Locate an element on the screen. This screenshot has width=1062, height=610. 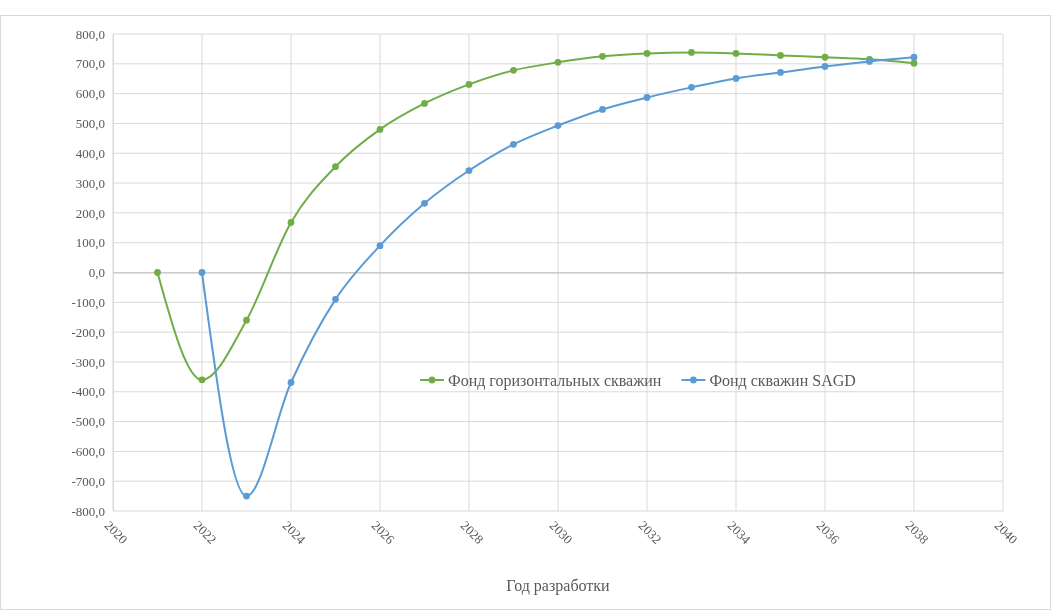
y-tick-label: 0,0 is located at coordinates (96, 273).